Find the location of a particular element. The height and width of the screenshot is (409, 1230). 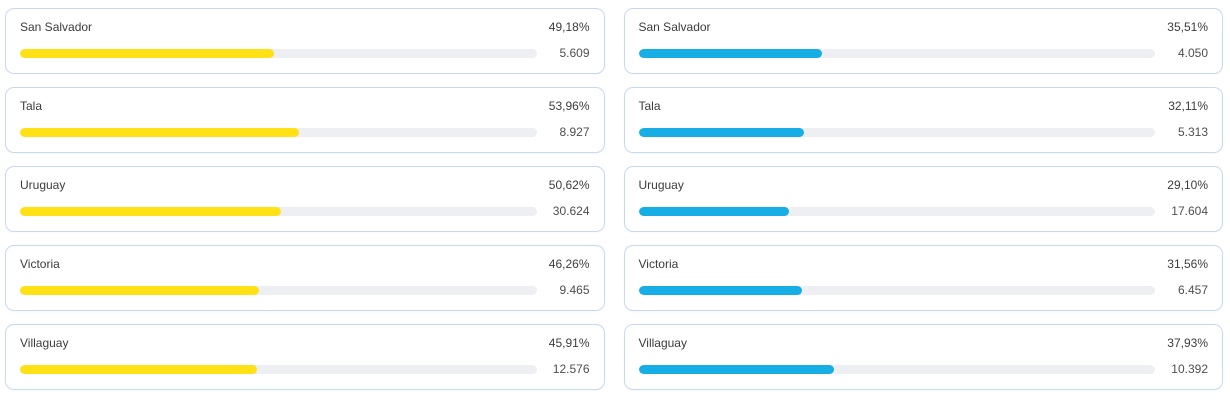

card-header: Villaguay 37,93% is located at coordinates (924, 343).